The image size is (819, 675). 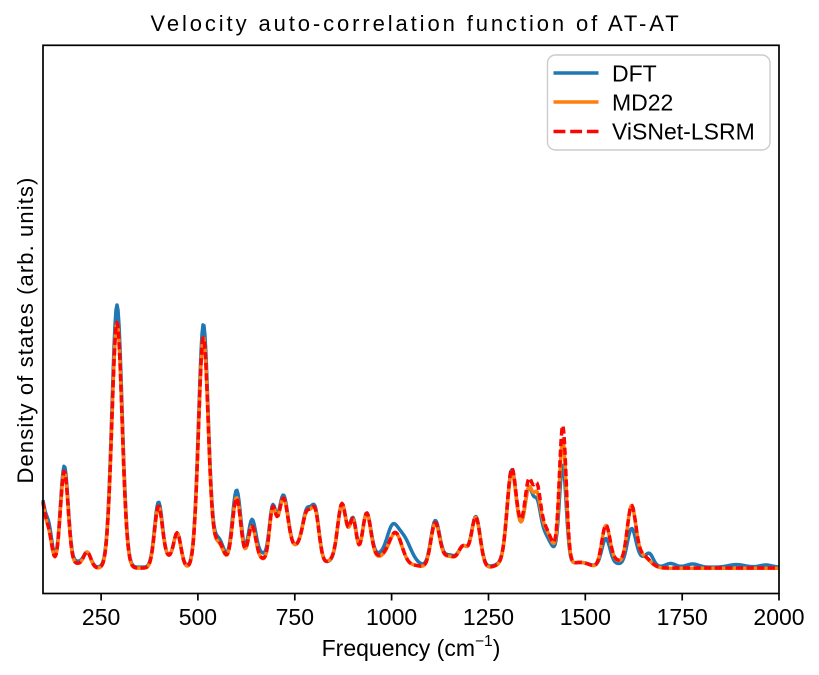 What do you see at coordinates (642, 103) in the screenshot?
I see `svg-text: MD22` at bounding box center [642, 103].